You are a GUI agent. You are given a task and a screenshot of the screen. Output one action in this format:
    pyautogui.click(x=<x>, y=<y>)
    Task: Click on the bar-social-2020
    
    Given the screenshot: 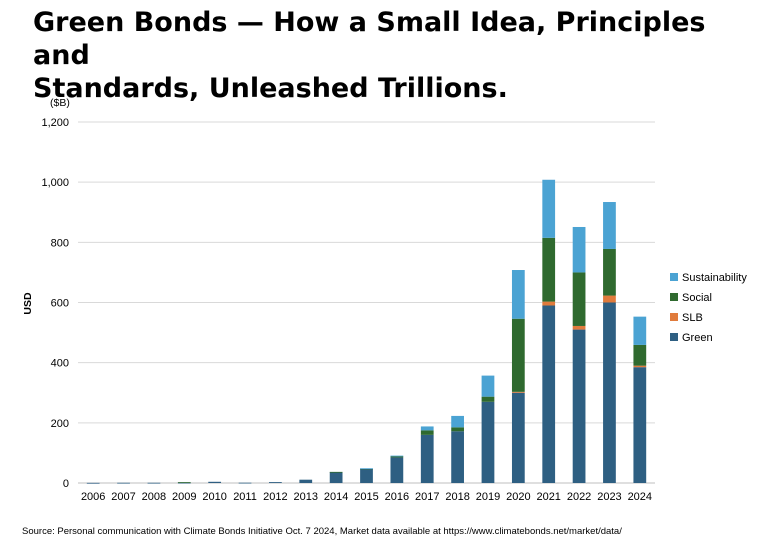 What is the action you would take?
    pyautogui.click(x=518, y=355)
    